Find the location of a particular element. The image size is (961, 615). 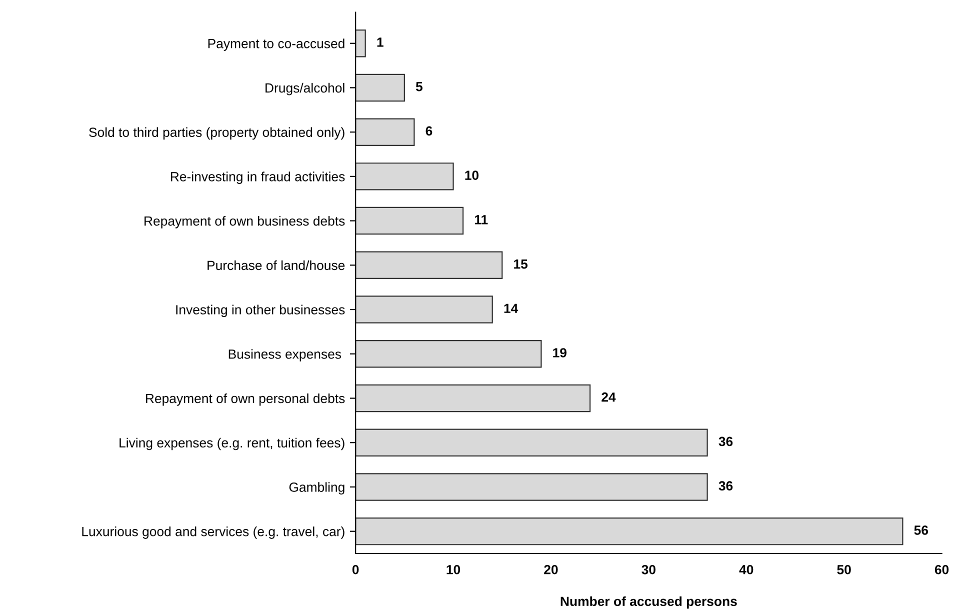

x-tick-label: 30 is located at coordinates (649, 569).